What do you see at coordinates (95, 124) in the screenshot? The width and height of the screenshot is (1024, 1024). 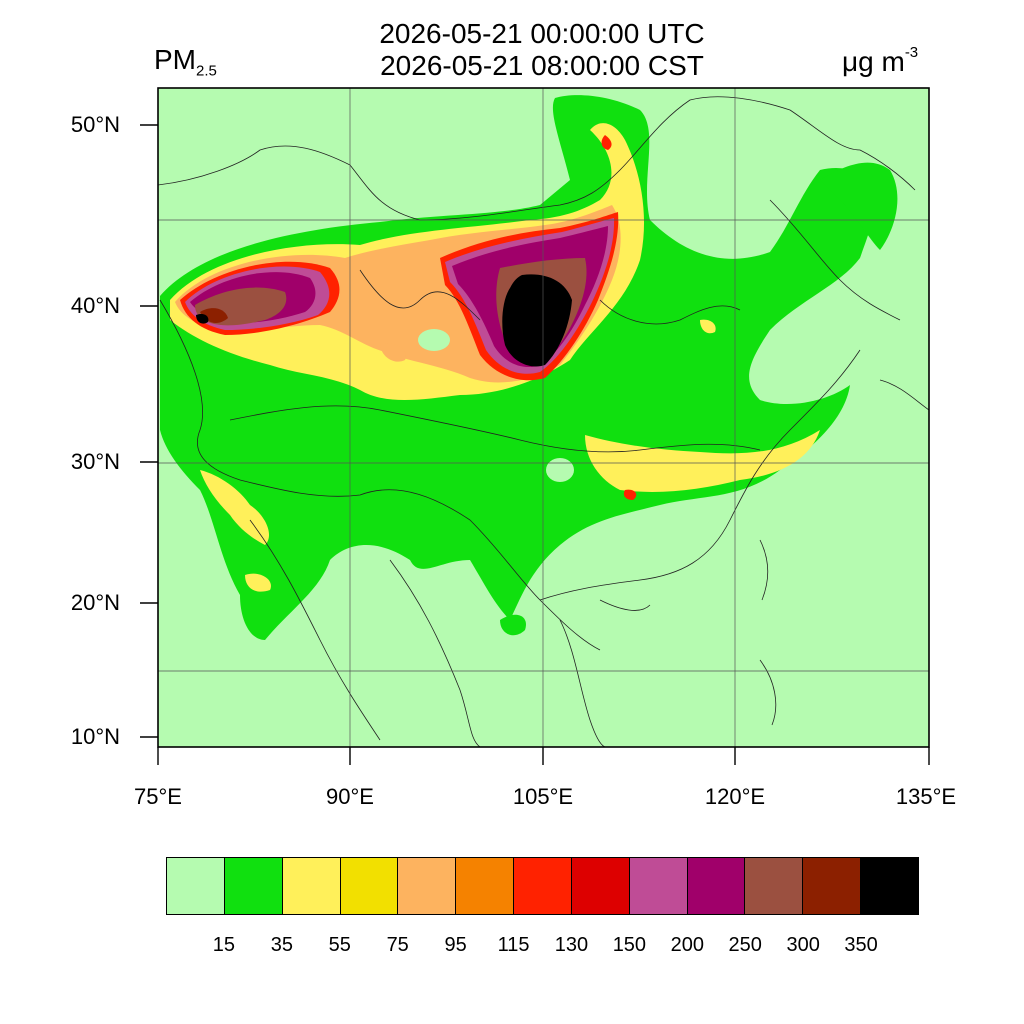 I see `lat-label-50n: 50°N` at bounding box center [95, 124].